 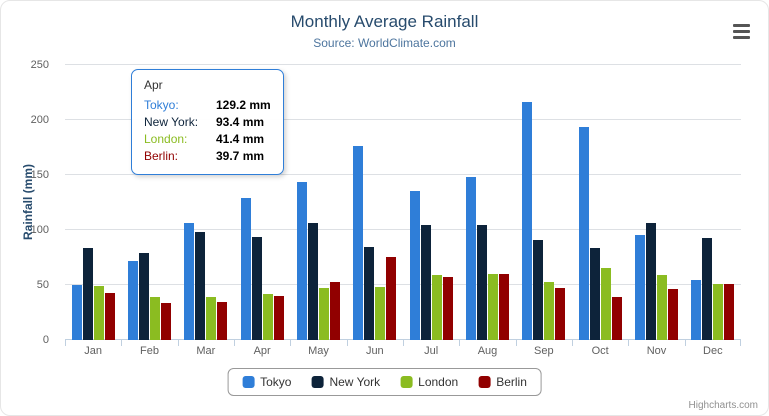 What do you see at coordinates (425, 282) in the screenshot?
I see `bar-new-york-jul` at bounding box center [425, 282].